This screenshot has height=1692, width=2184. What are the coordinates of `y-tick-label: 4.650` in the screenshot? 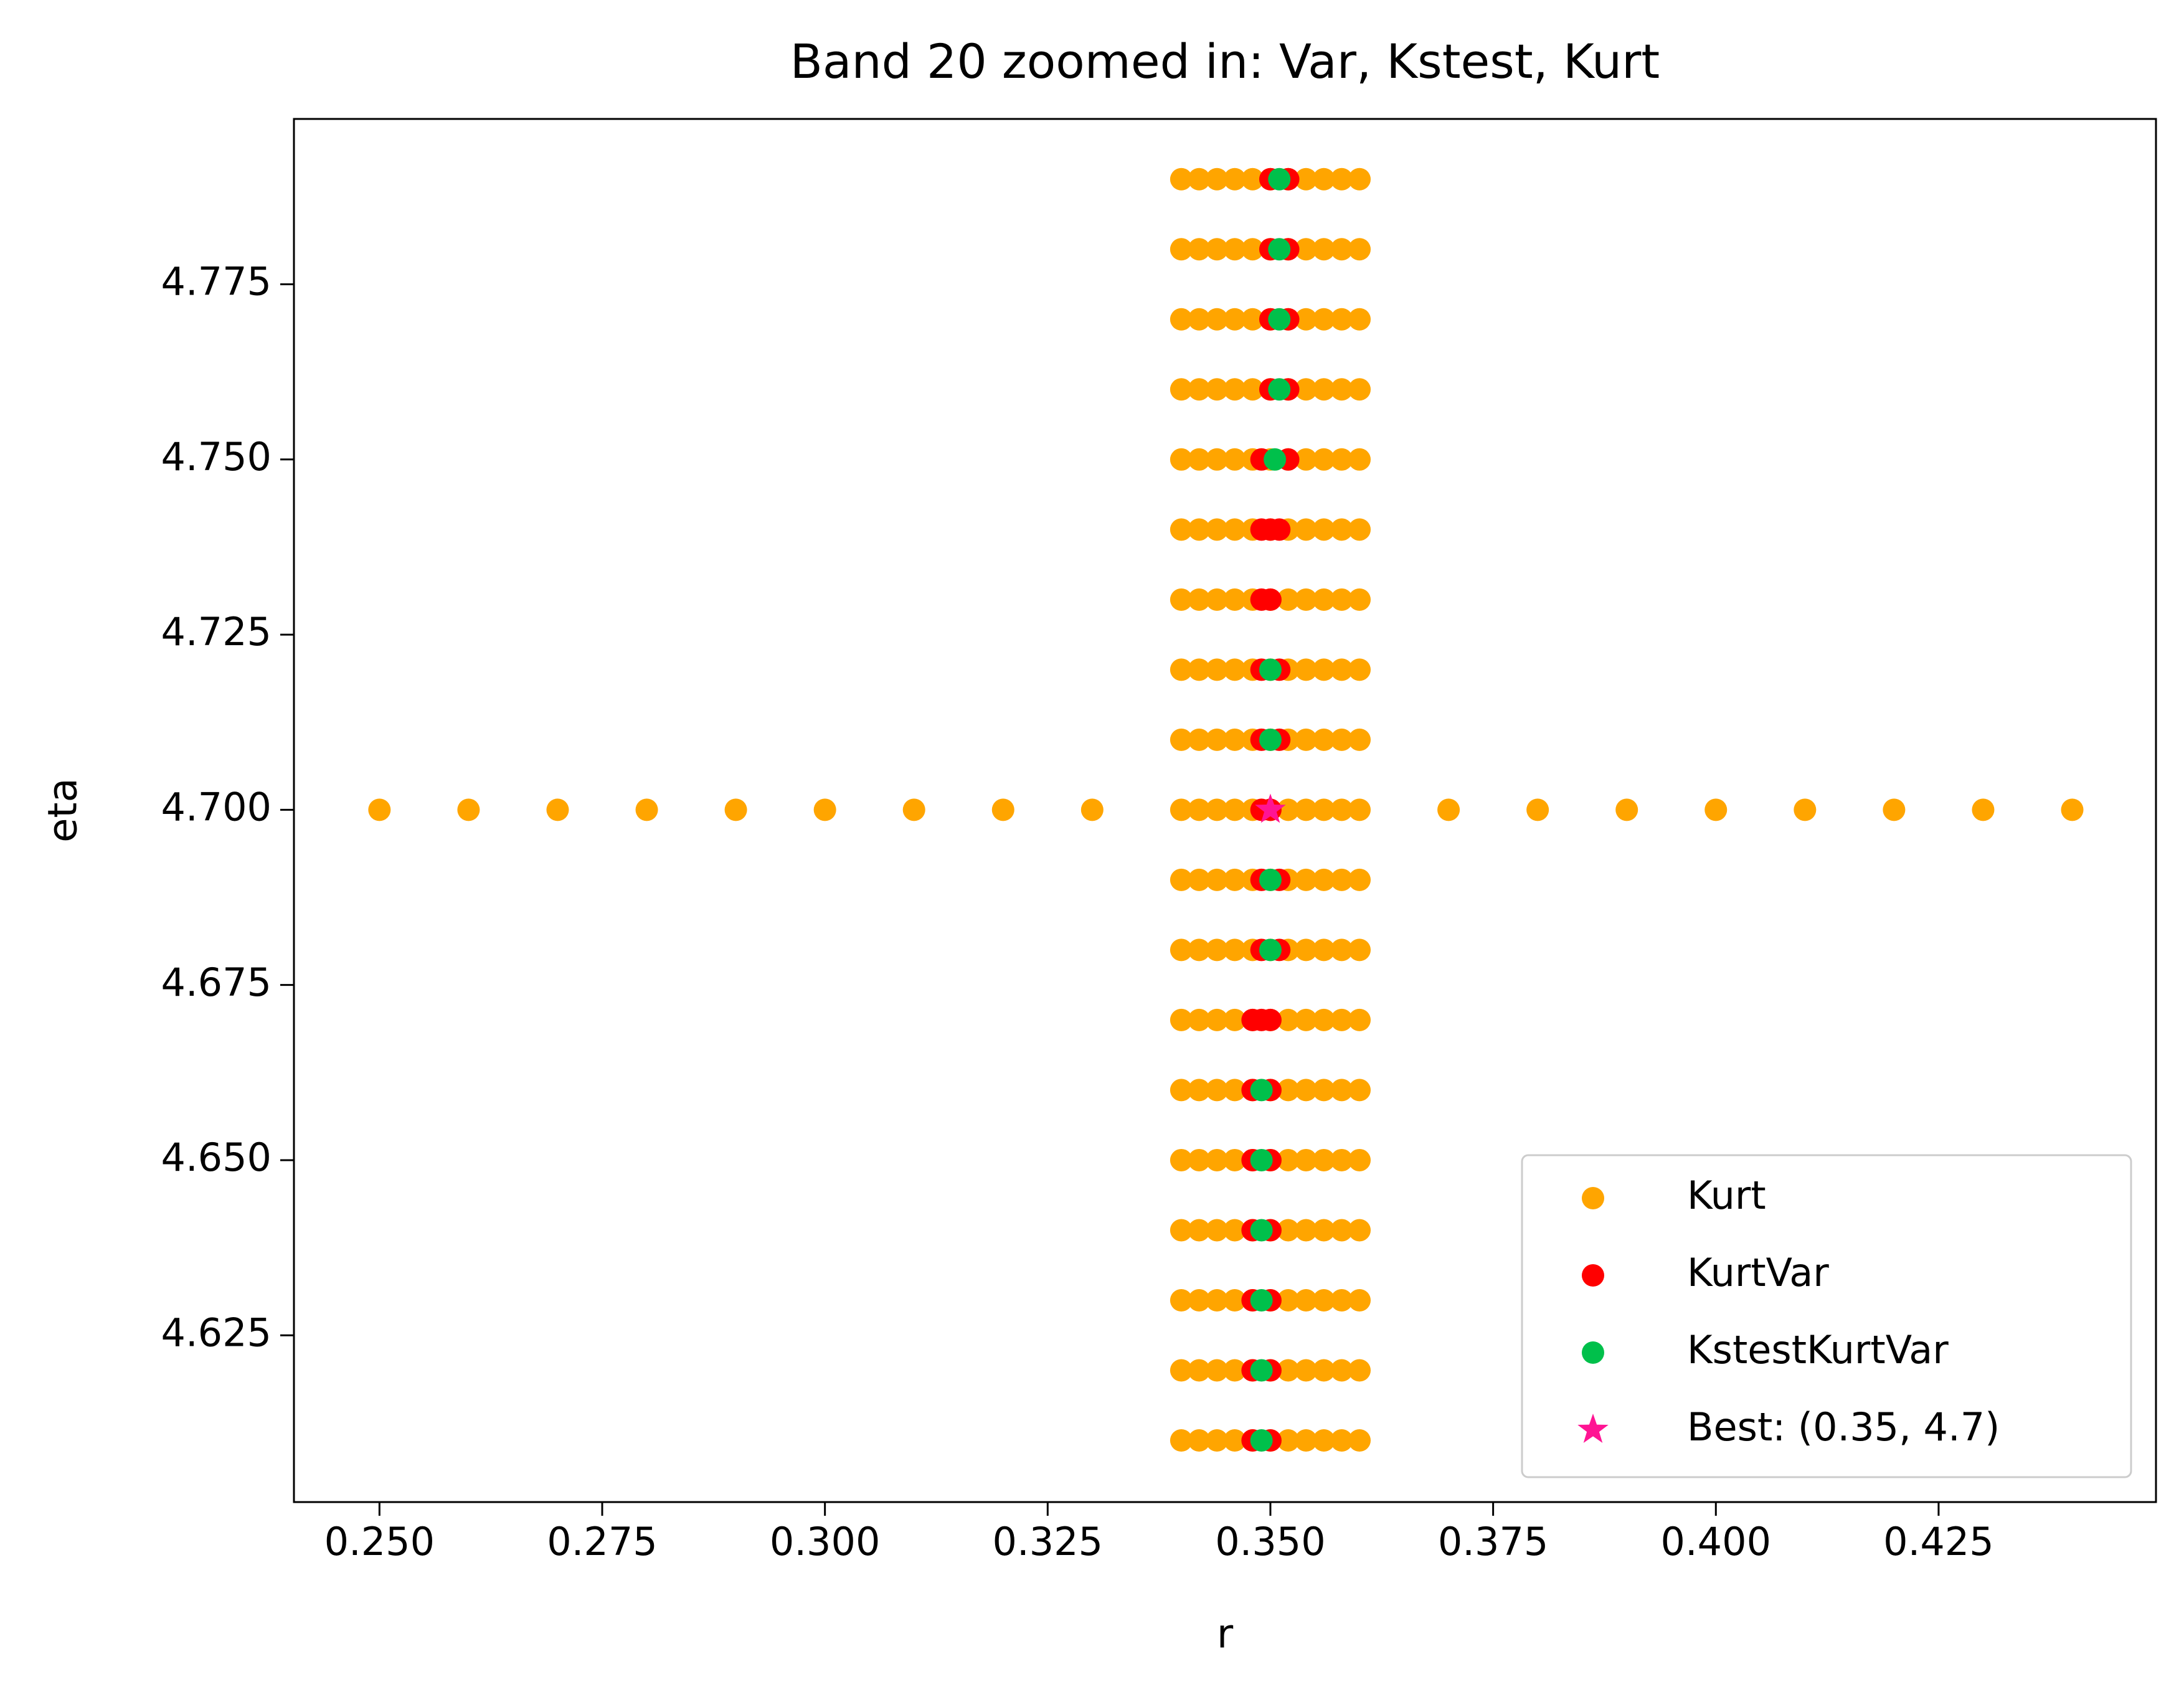 It's located at (216, 1157).